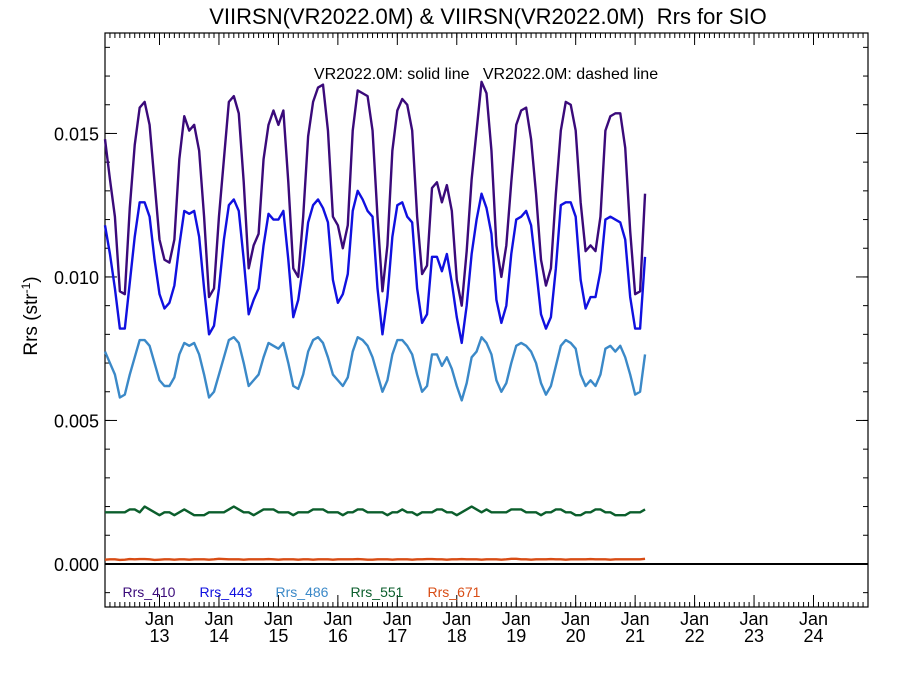 The width and height of the screenshot is (900, 675). What do you see at coordinates (377, 592) in the screenshot?
I see `legend-label: Rrs_551` at bounding box center [377, 592].